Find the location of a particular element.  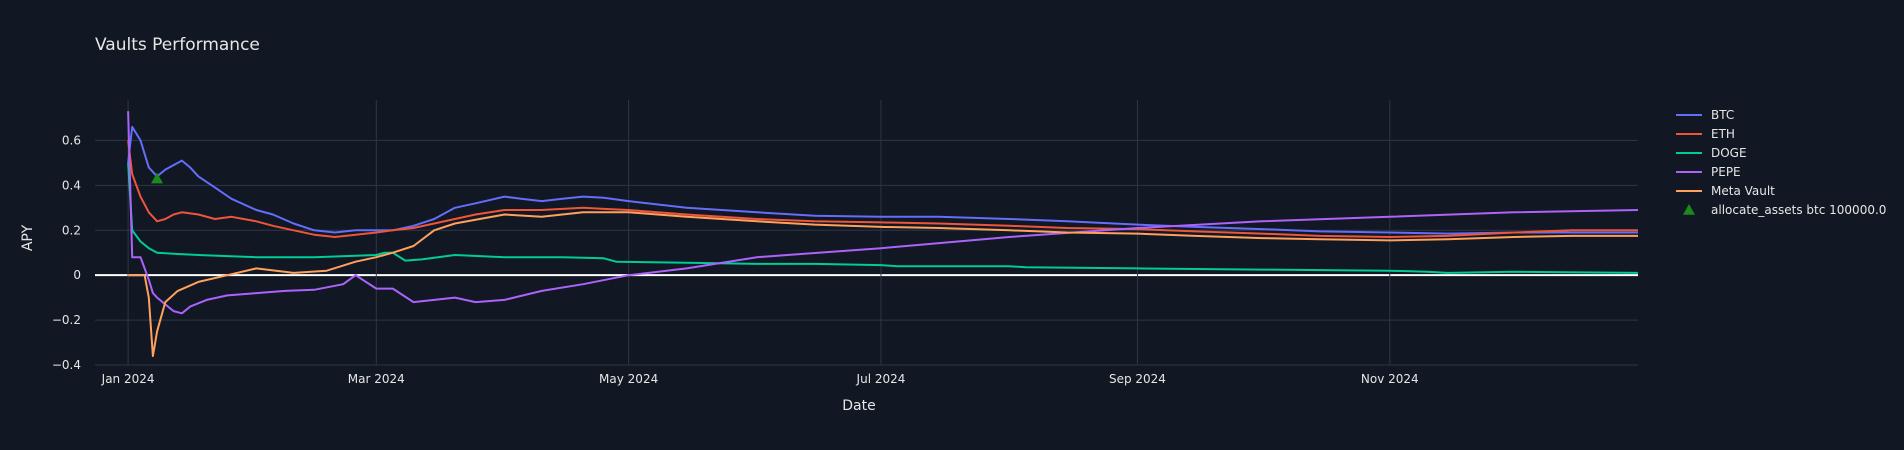

legend-label: PEPE is located at coordinates (1726, 172).